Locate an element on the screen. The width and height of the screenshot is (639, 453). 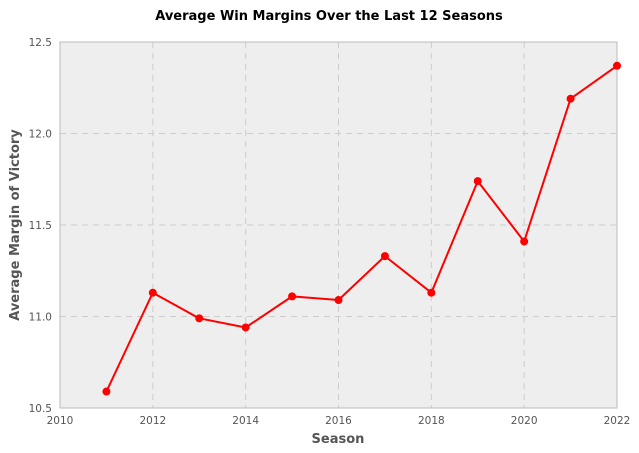
x-tick-label: 2016 is located at coordinates (338, 421).